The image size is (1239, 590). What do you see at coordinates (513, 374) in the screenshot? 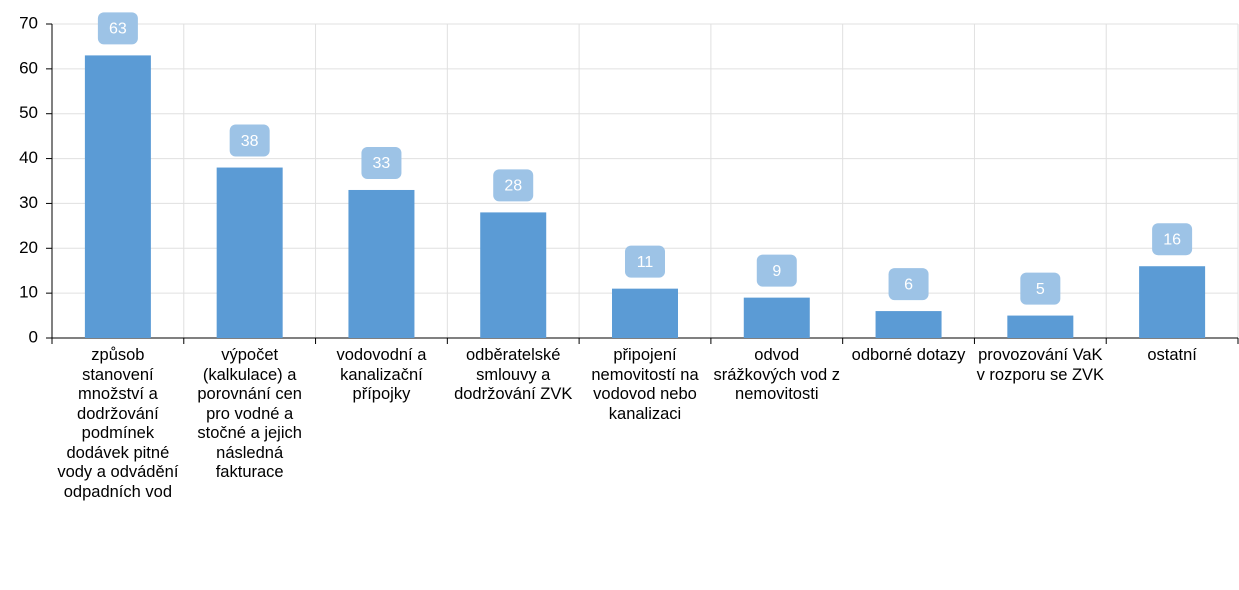
I see `x-tick-label: odběratelské smlouvy a dodržování ZVK` at bounding box center [513, 374].